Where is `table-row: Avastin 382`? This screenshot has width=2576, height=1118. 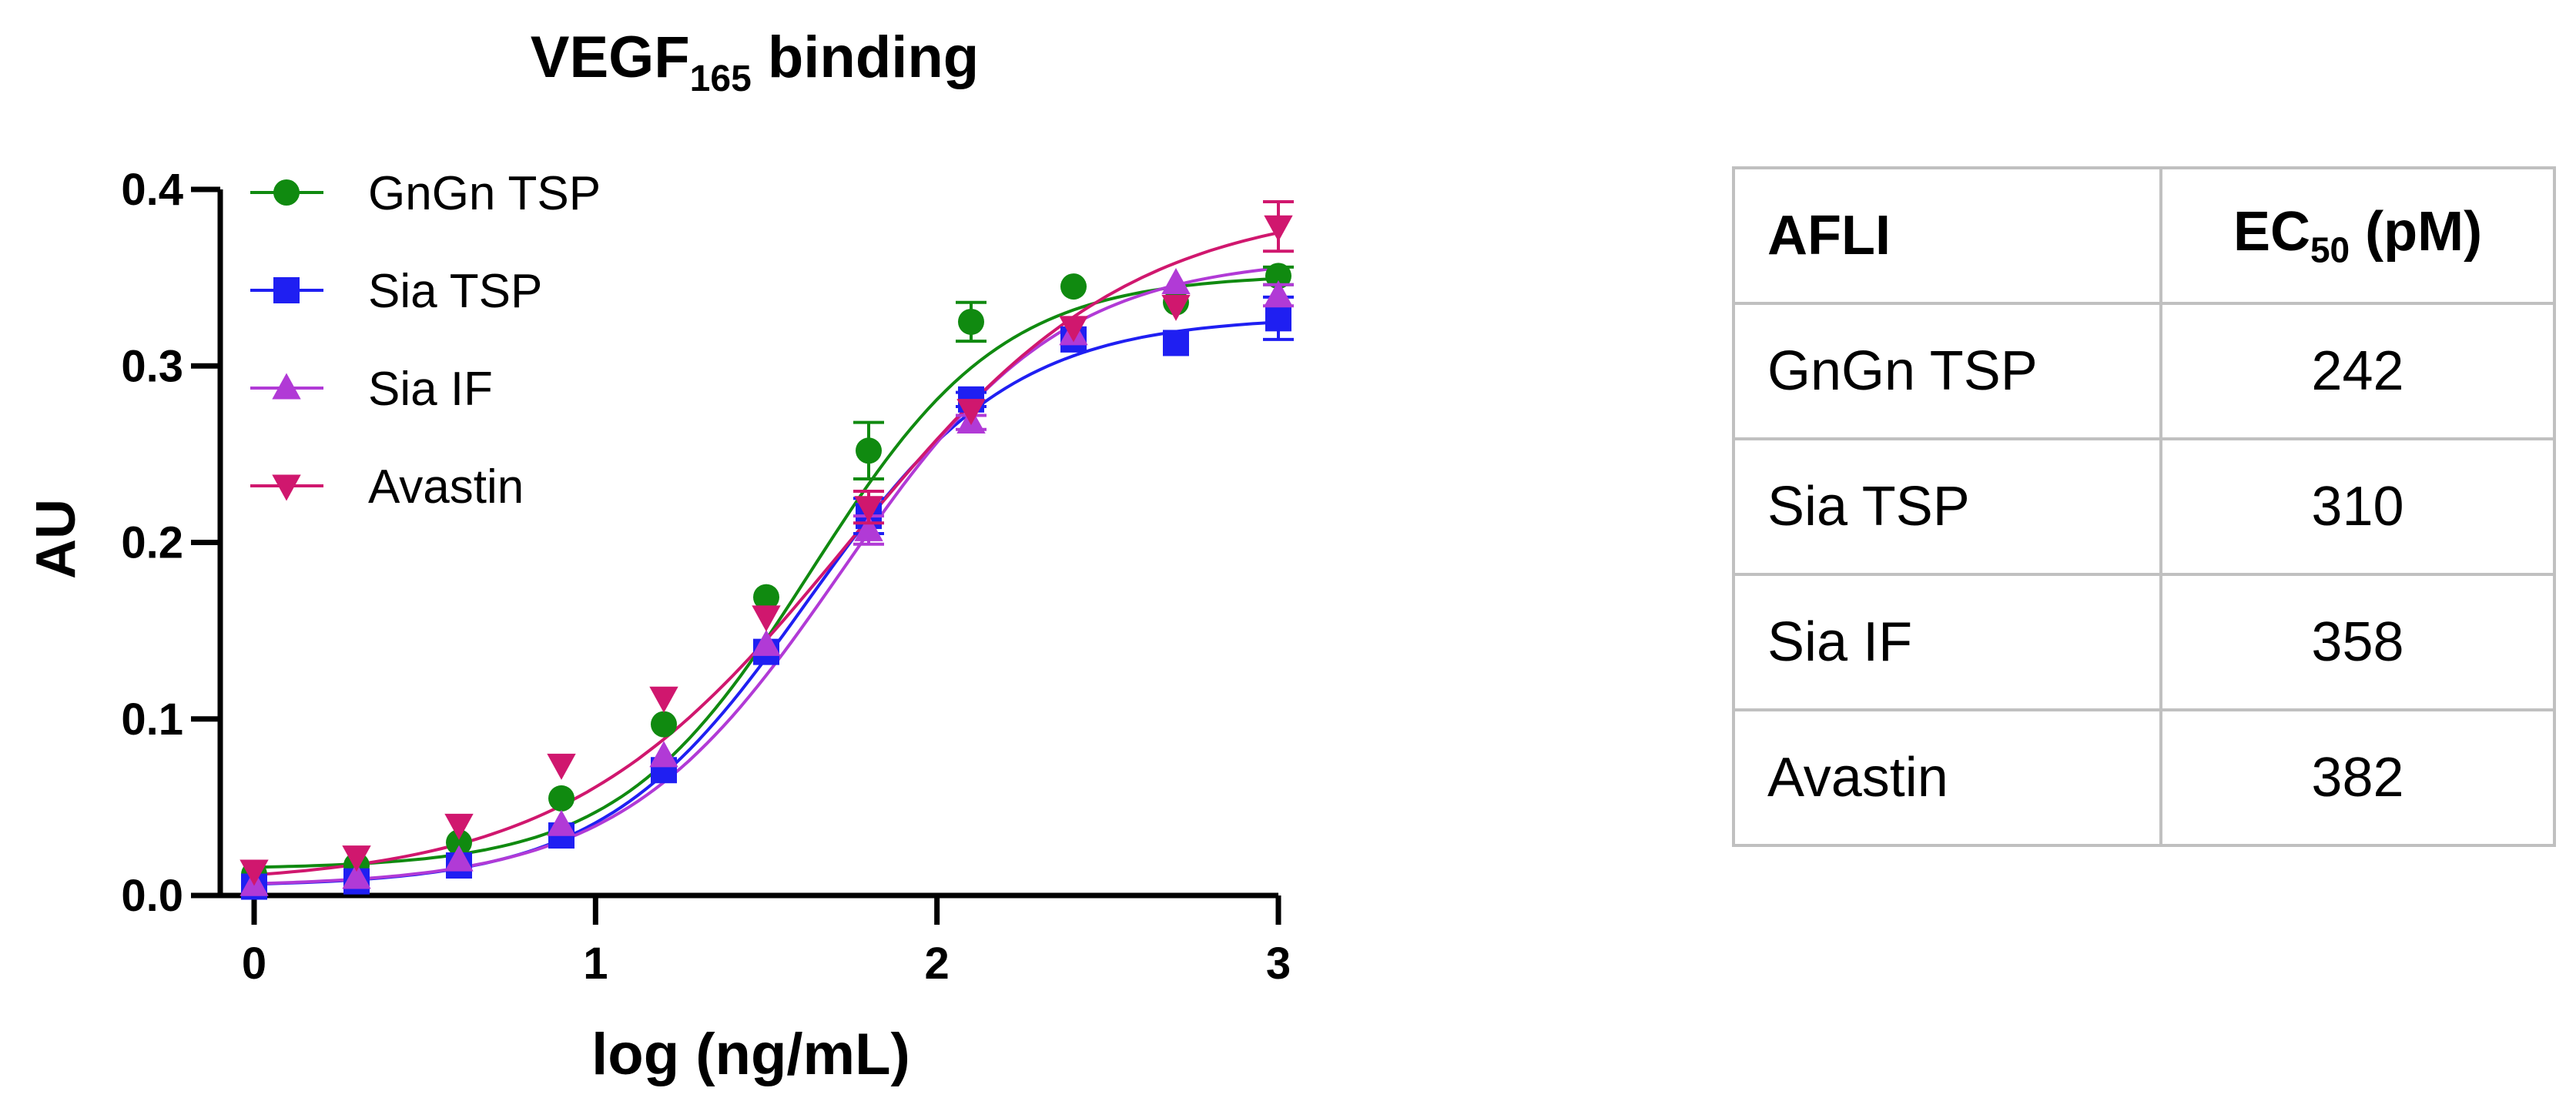 table-row: Avastin 382 is located at coordinates (2144, 777).